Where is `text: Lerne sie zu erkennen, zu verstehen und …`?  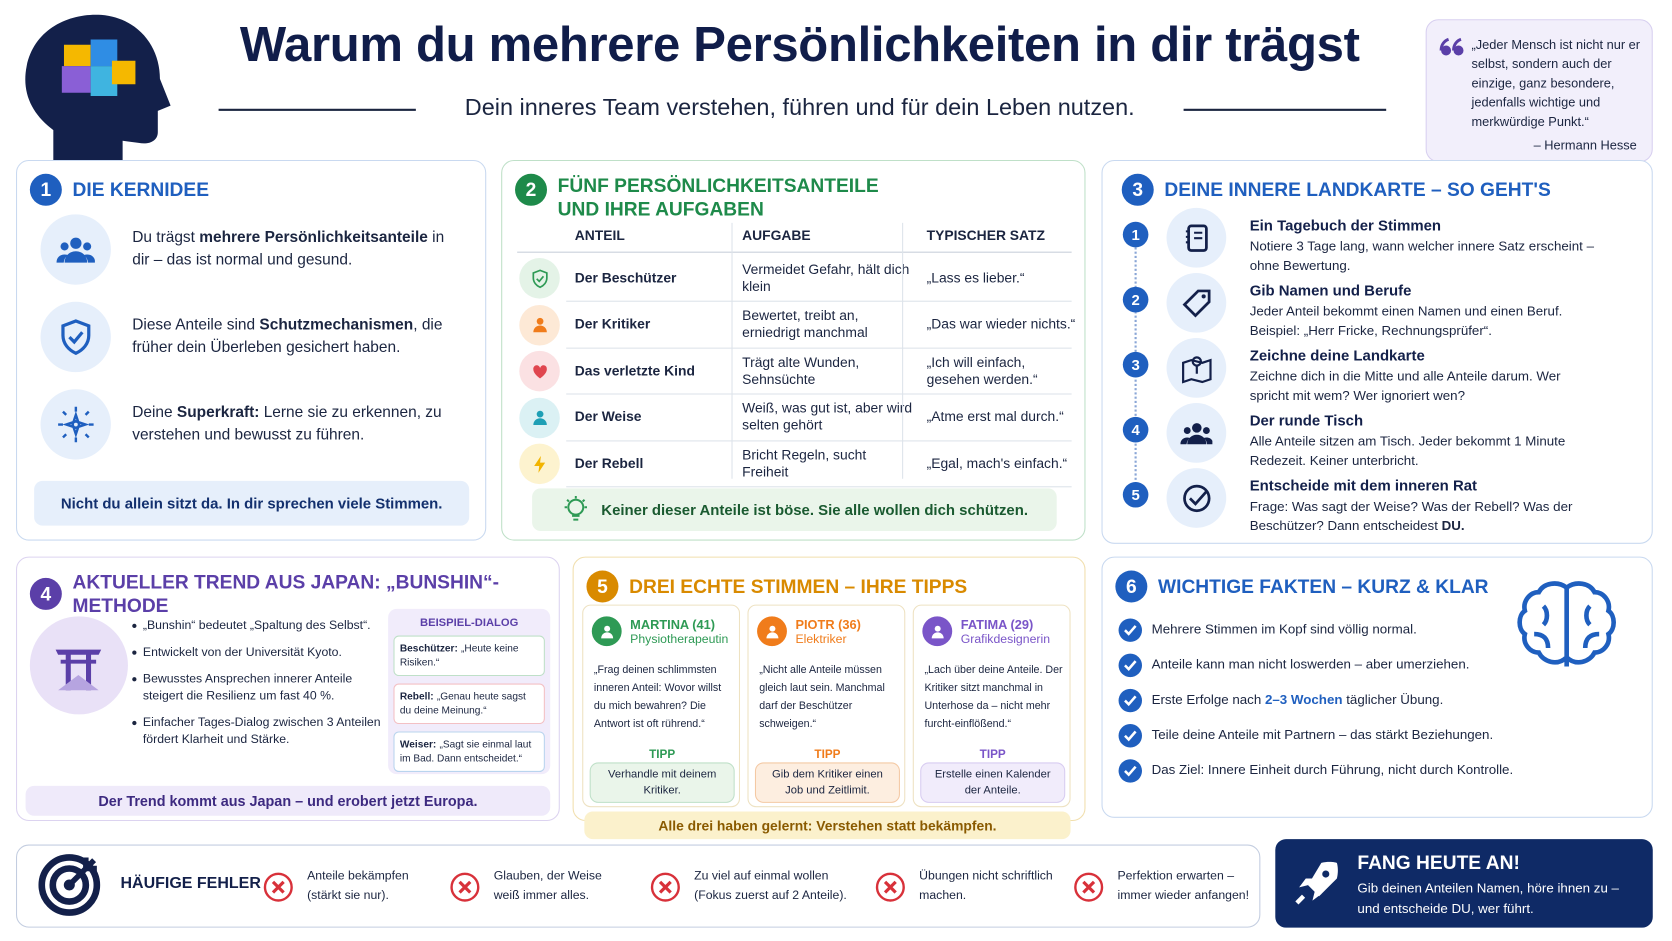 text: Lerne sie zu erkennen, zu verstehen und … is located at coordinates (287, 424).